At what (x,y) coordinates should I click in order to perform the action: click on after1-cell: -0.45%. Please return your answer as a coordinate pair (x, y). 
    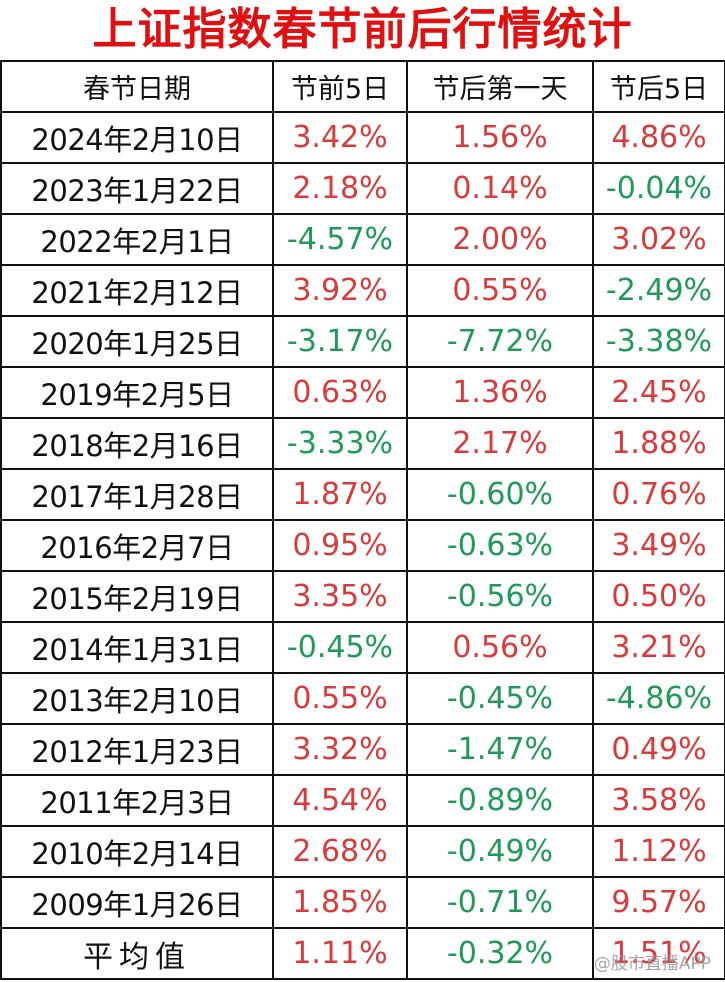
    Looking at the image, I should click on (500, 698).